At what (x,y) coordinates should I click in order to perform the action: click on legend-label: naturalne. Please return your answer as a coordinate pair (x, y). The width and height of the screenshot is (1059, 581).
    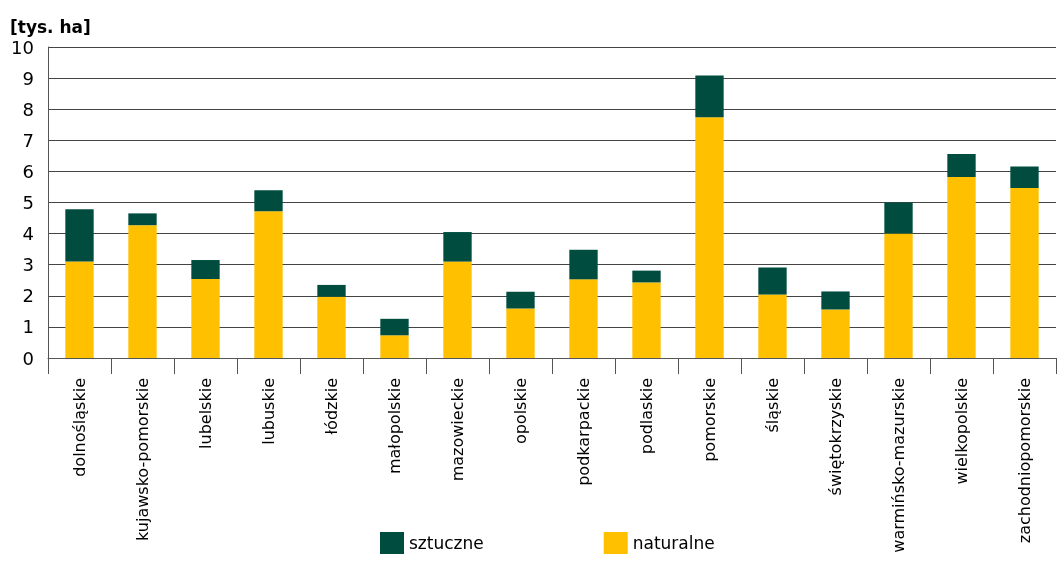
    Looking at the image, I should click on (673, 543).